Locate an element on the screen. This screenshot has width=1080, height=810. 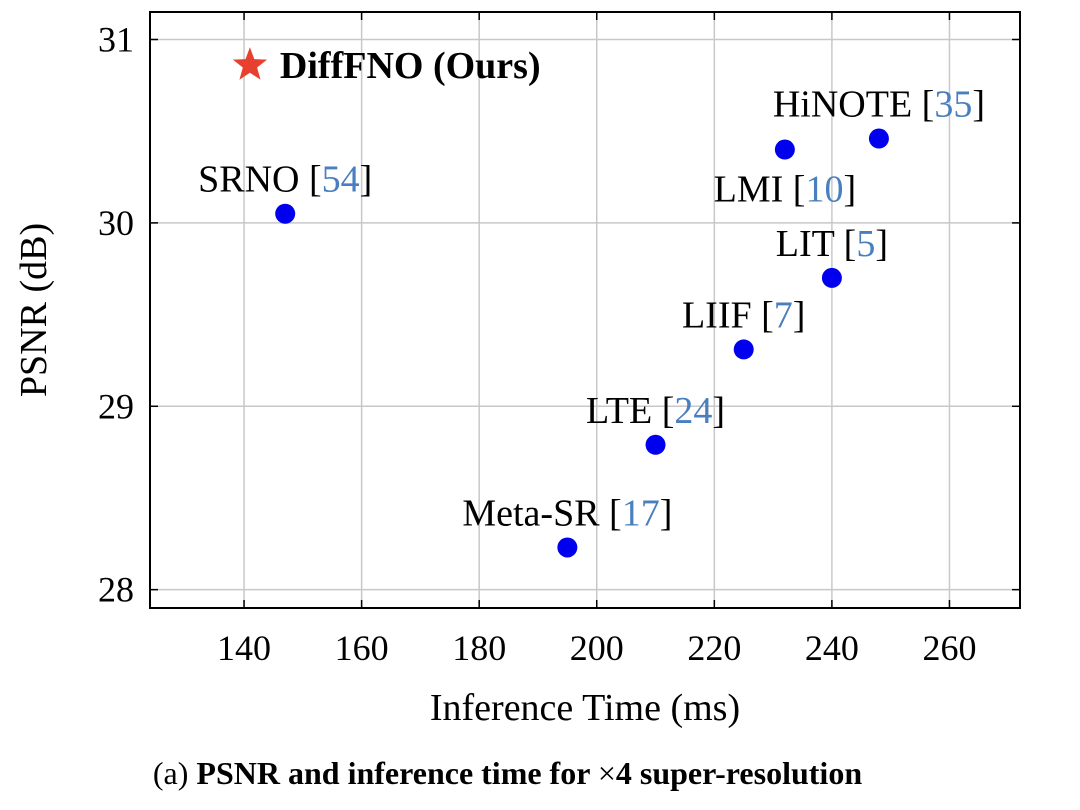
data-label: Meta-SR [17] is located at coordinates (567, 513).